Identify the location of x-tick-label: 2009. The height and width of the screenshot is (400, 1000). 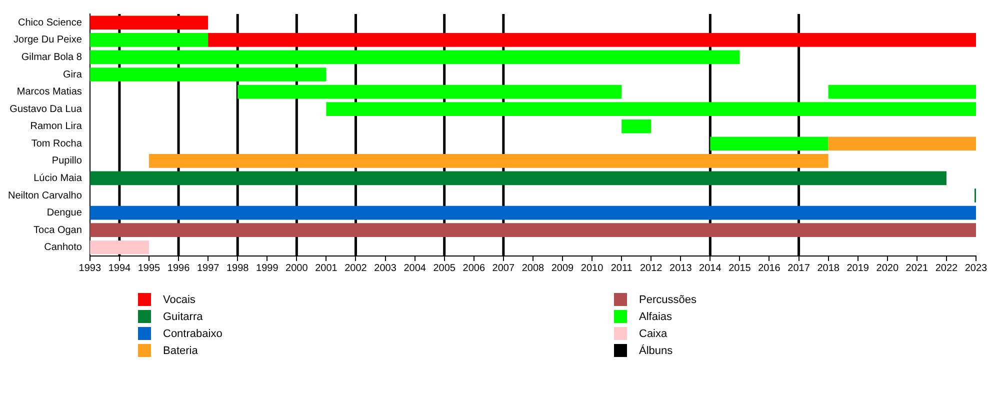
(562, 268).